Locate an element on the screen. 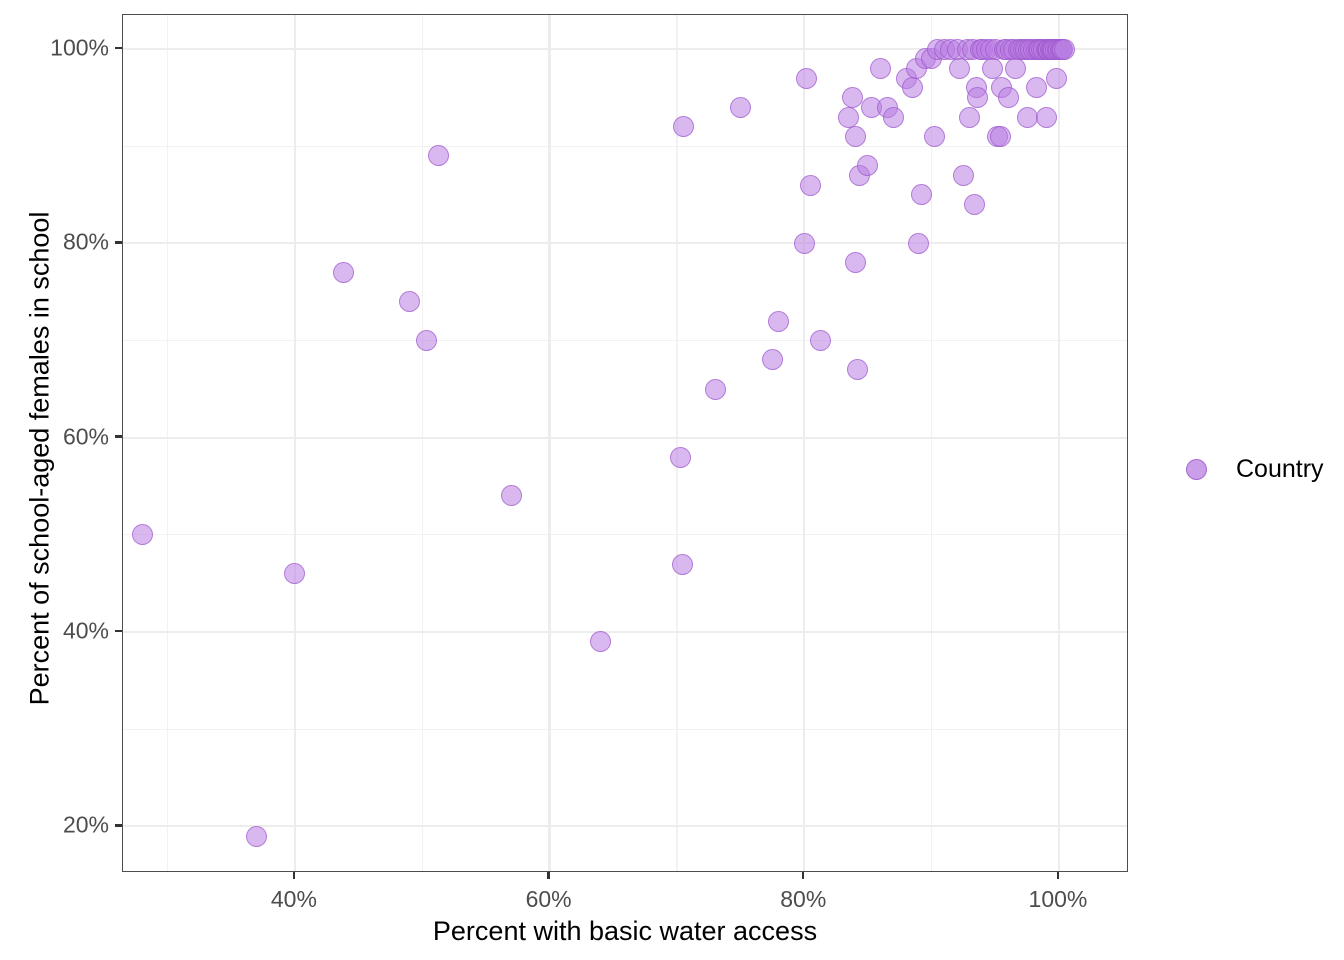 The image size is (1344, 960). y-axis-tick-label: 60% is located at coordinates (85, 436).